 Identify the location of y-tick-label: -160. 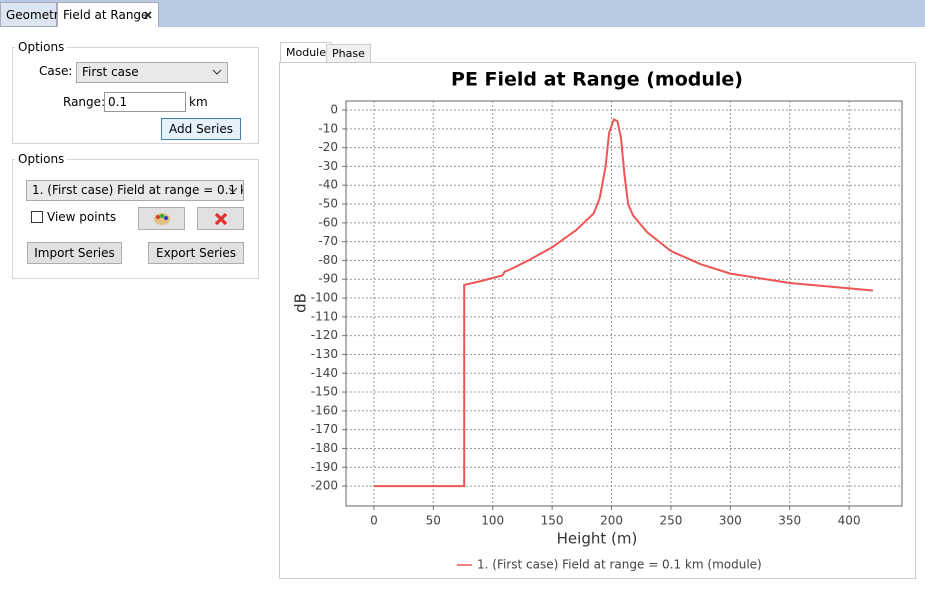
(324, 410).